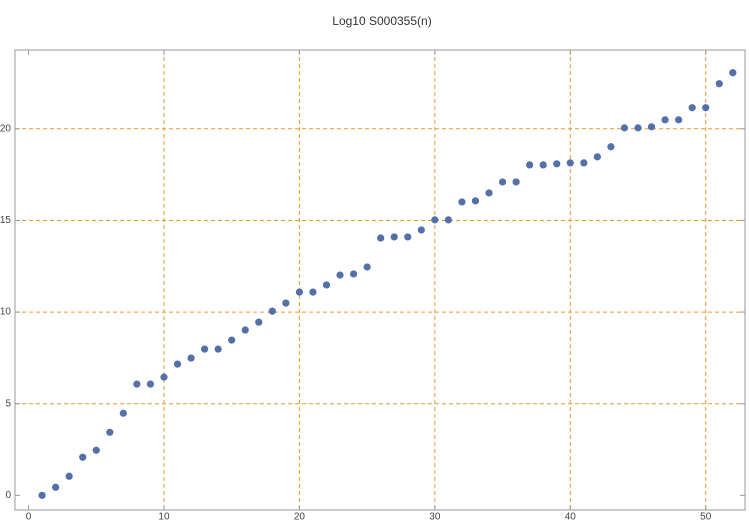 The width and height of the screenshot is (750, 521). What do you see at coordinates (164, 516) in the screenshot?
I see `x-tick-label: 10` at bounding box center [164, 516].